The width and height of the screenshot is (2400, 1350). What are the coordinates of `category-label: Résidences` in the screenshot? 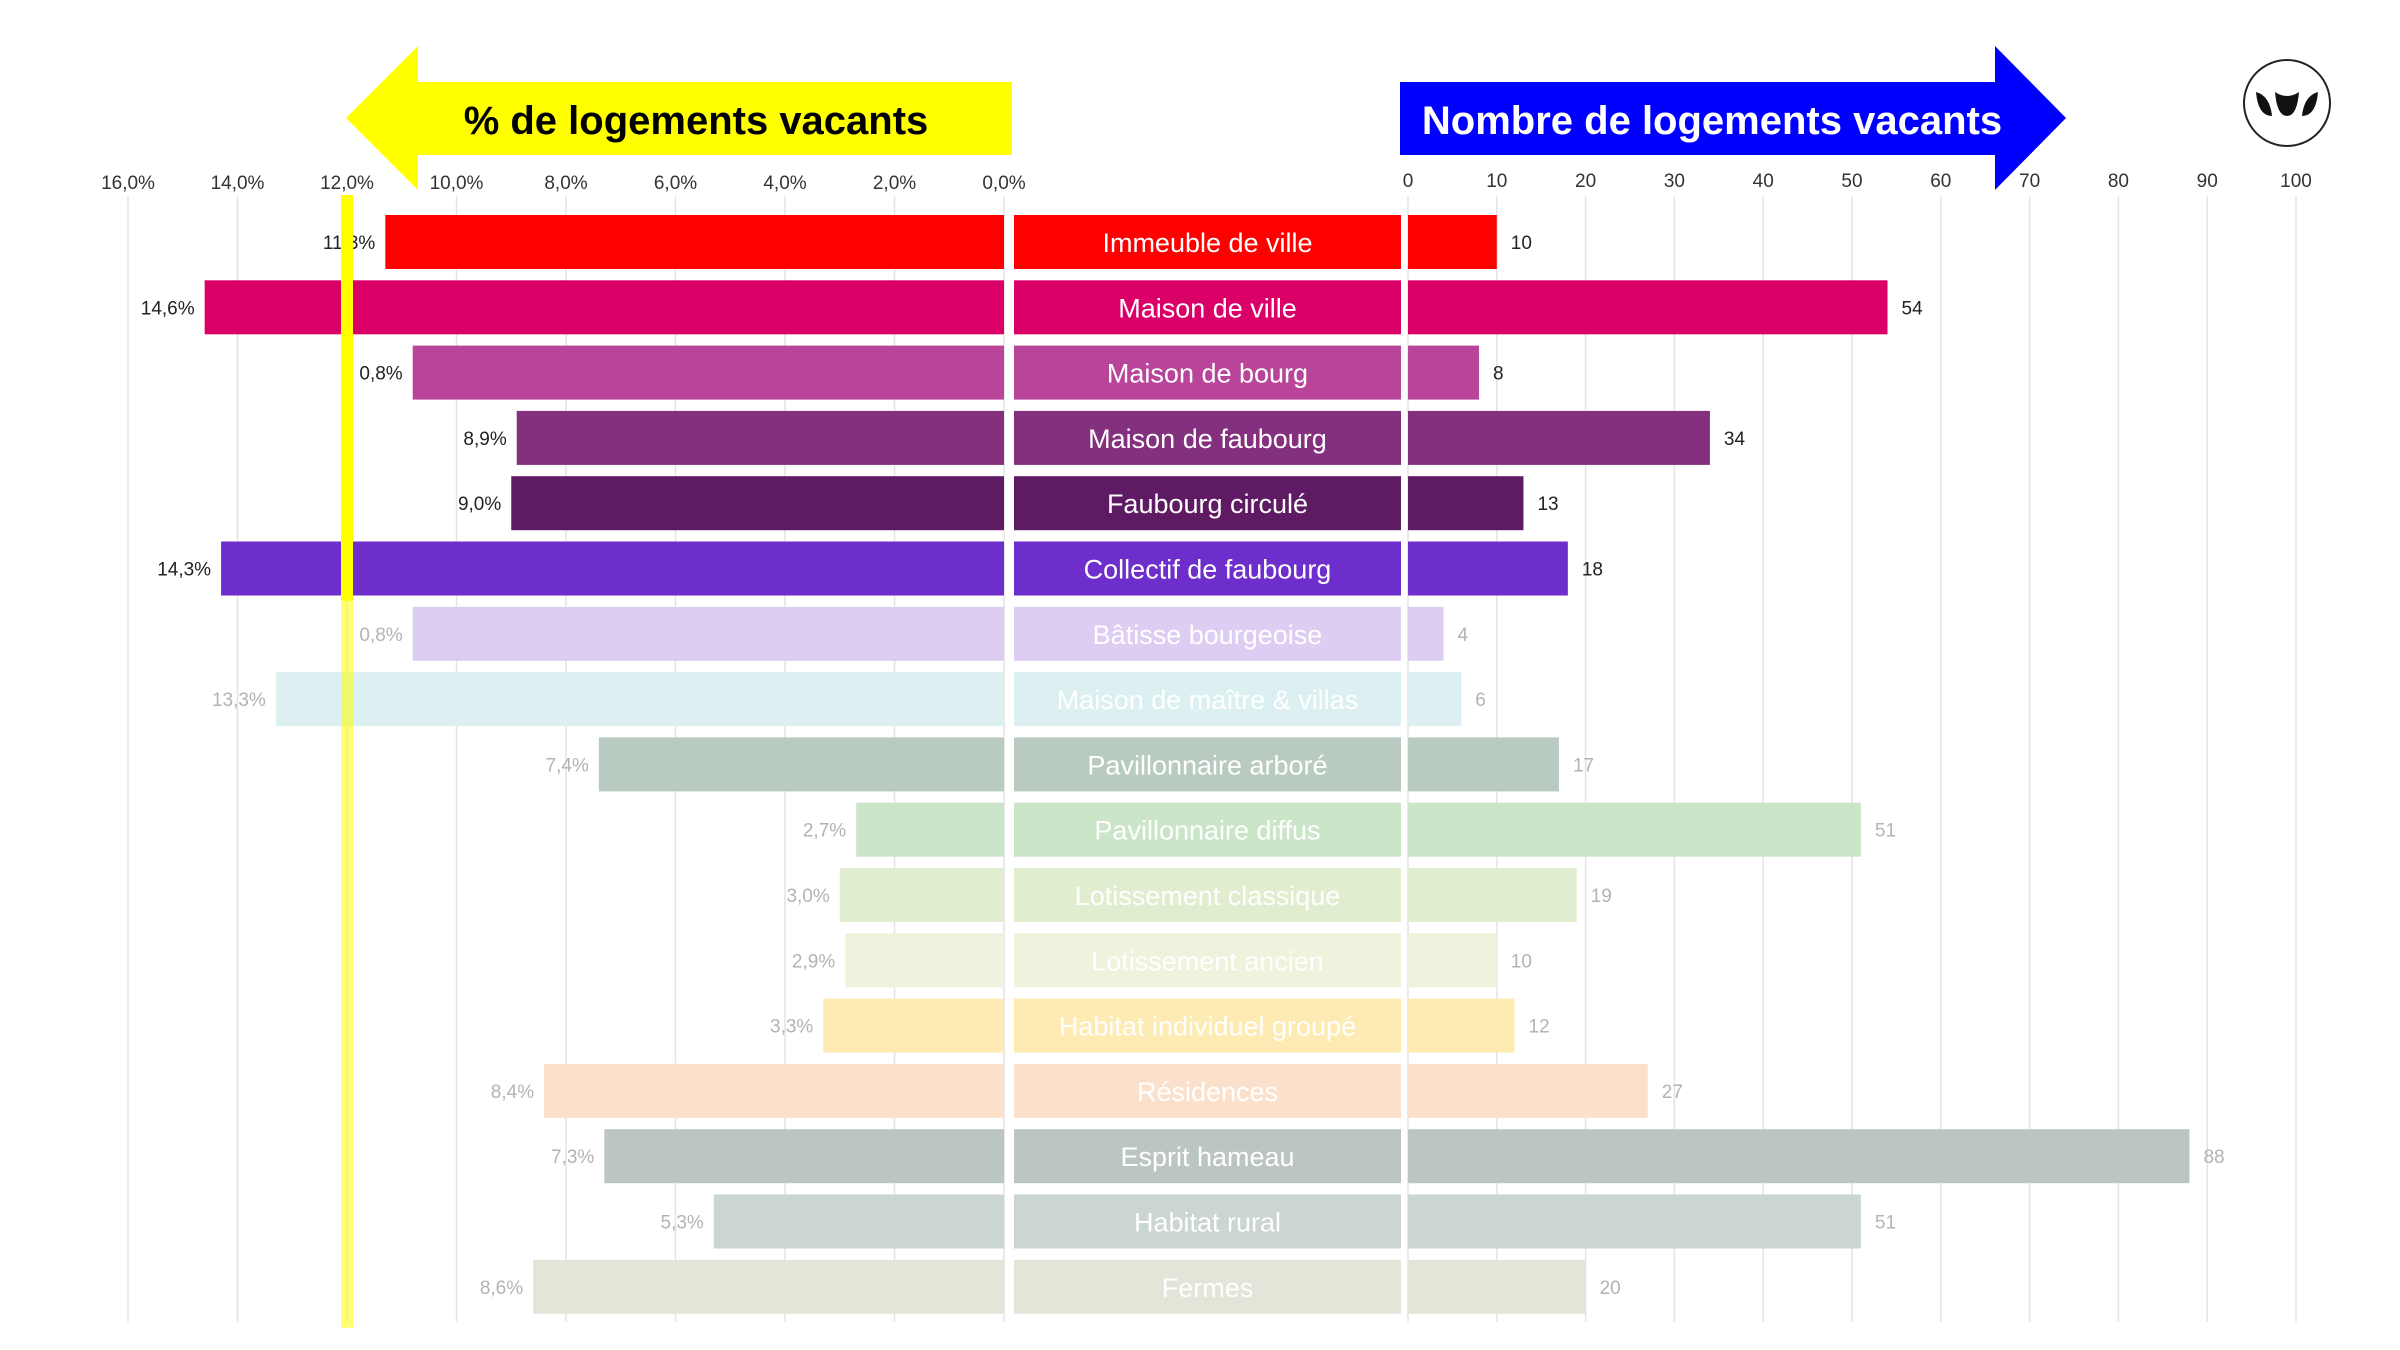 It's located at (1207, 1092).